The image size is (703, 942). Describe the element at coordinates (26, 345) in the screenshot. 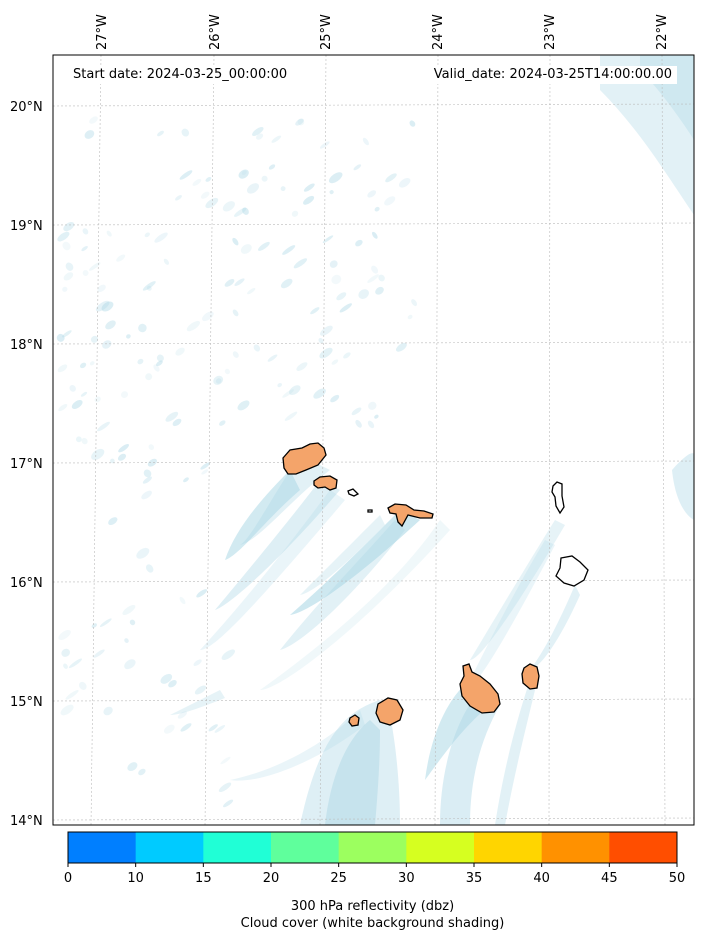

I see `lat-label: 18°N` at that location.